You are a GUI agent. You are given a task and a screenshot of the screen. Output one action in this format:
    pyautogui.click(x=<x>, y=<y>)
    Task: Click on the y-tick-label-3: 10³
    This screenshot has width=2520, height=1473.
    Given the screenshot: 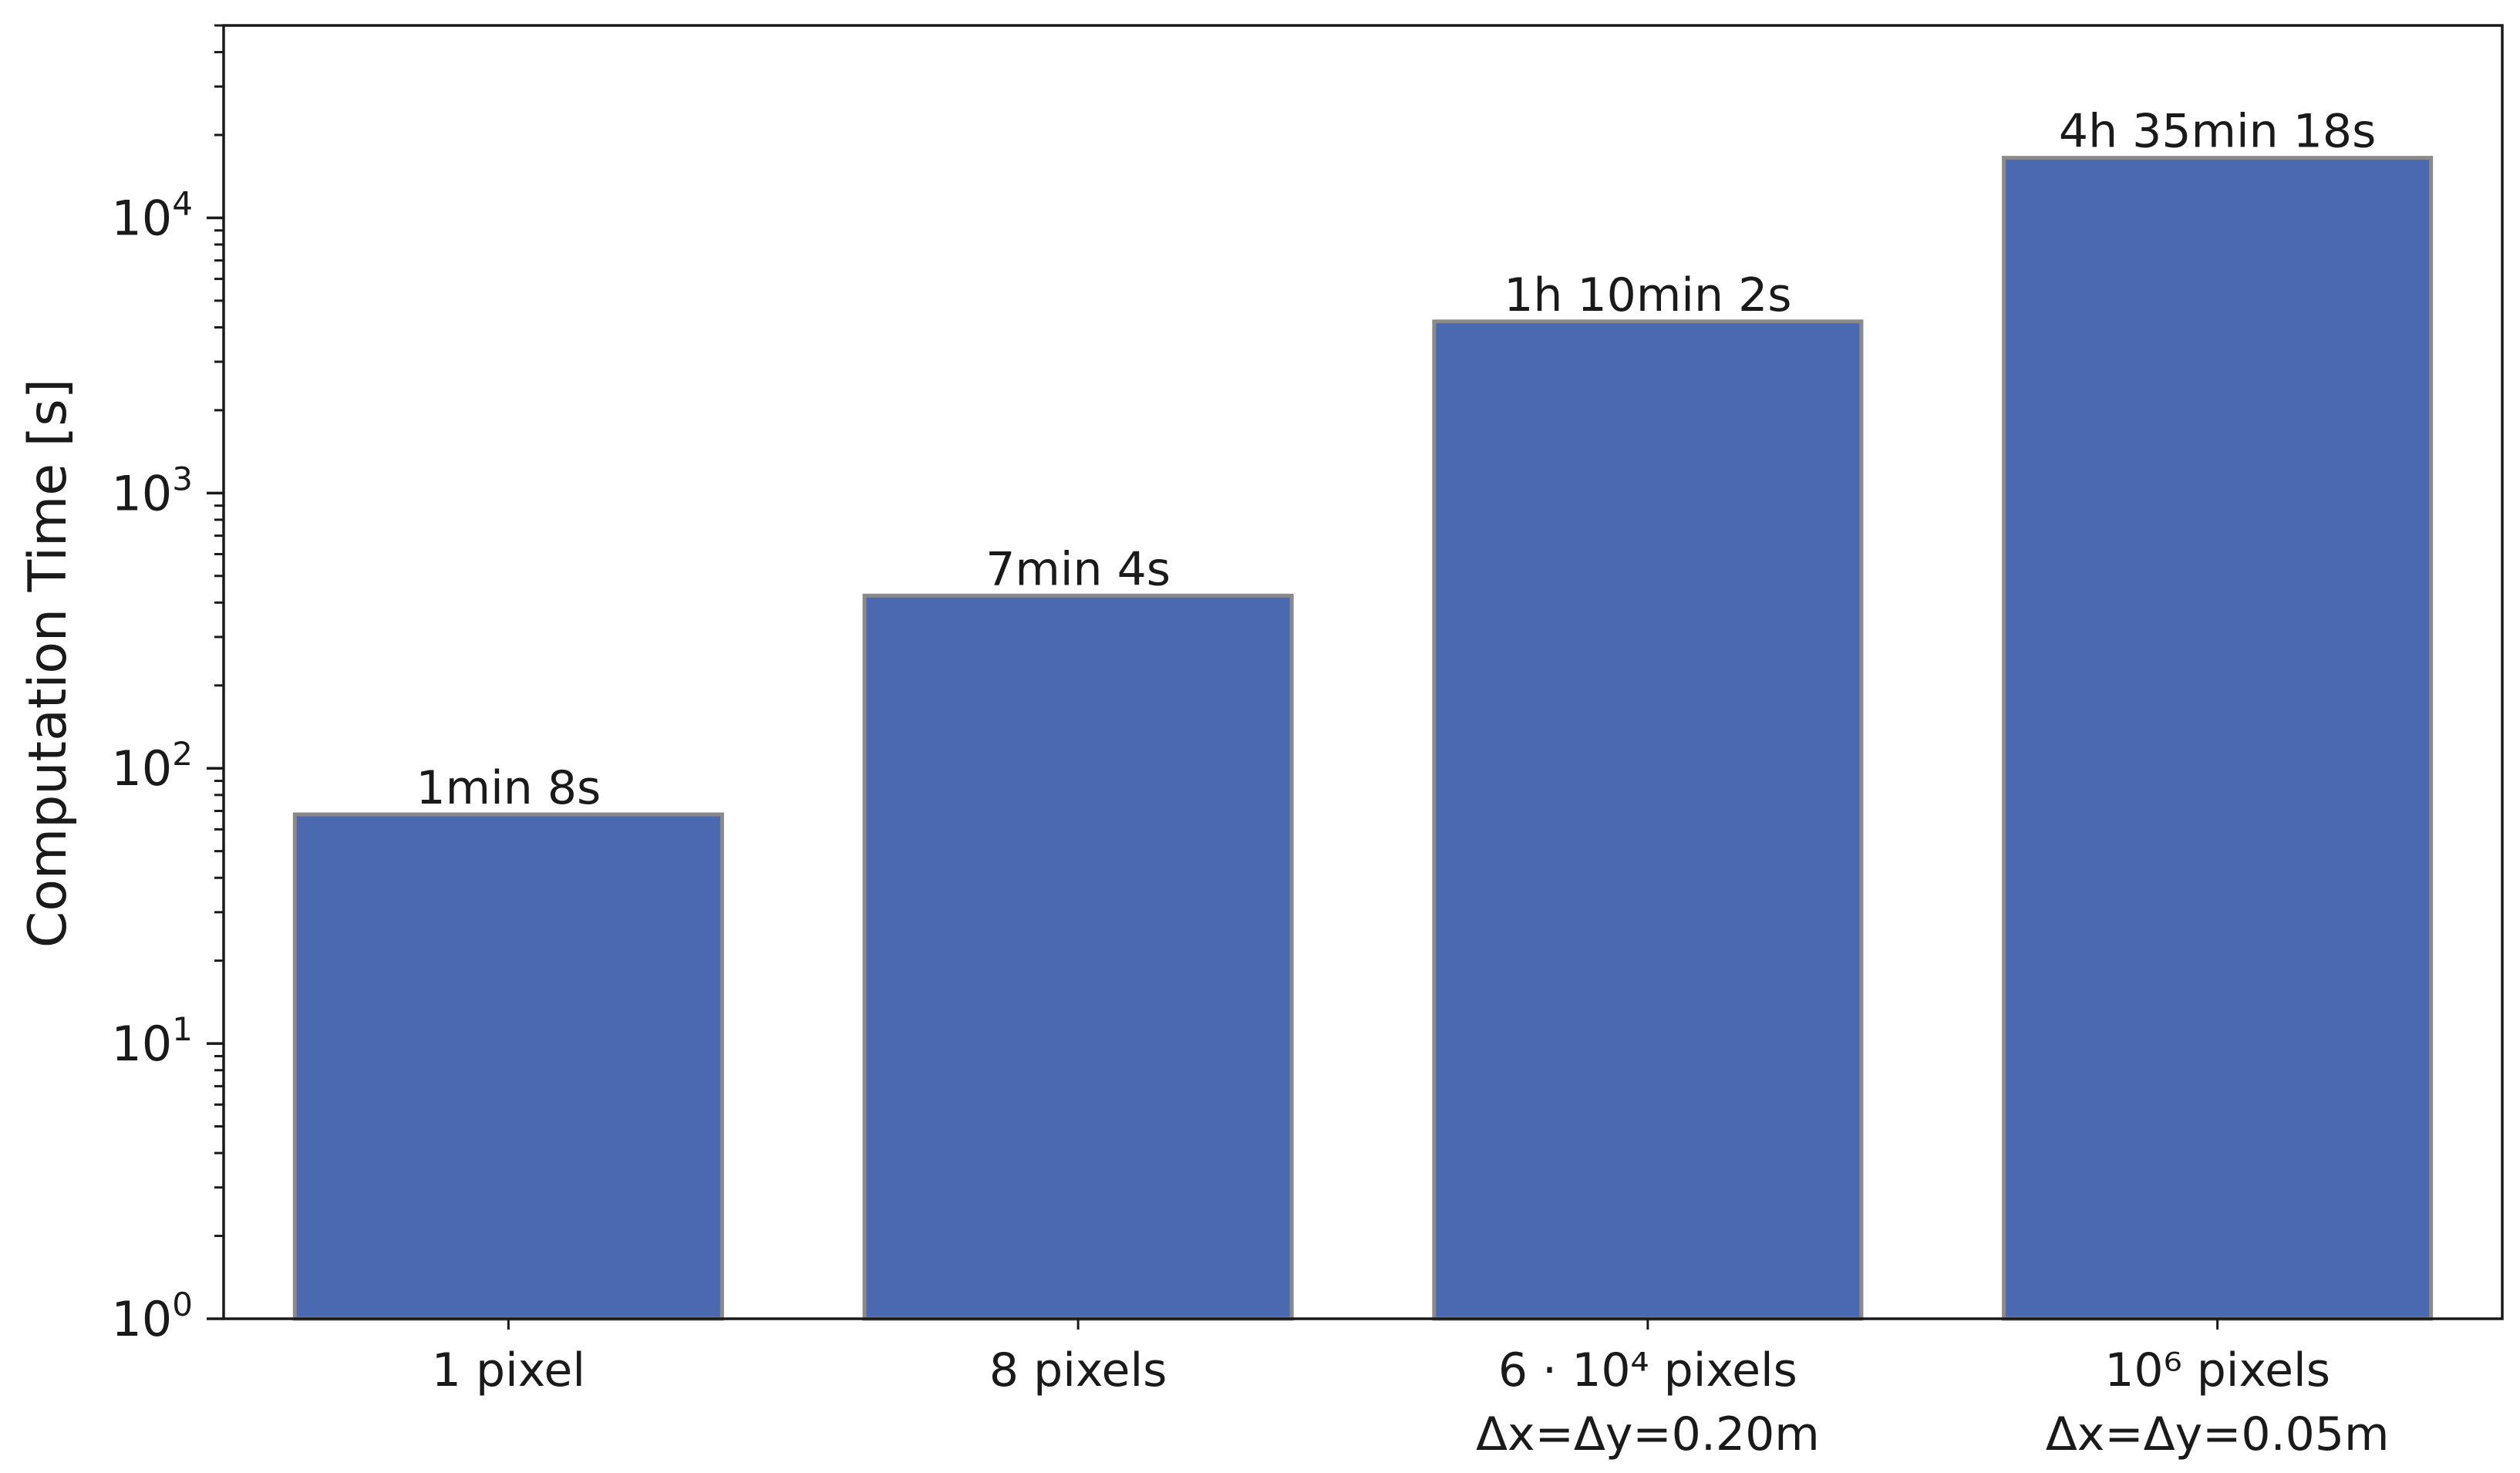 What is the action you would take?
    pyautogui.click(x=152, y=490)
    